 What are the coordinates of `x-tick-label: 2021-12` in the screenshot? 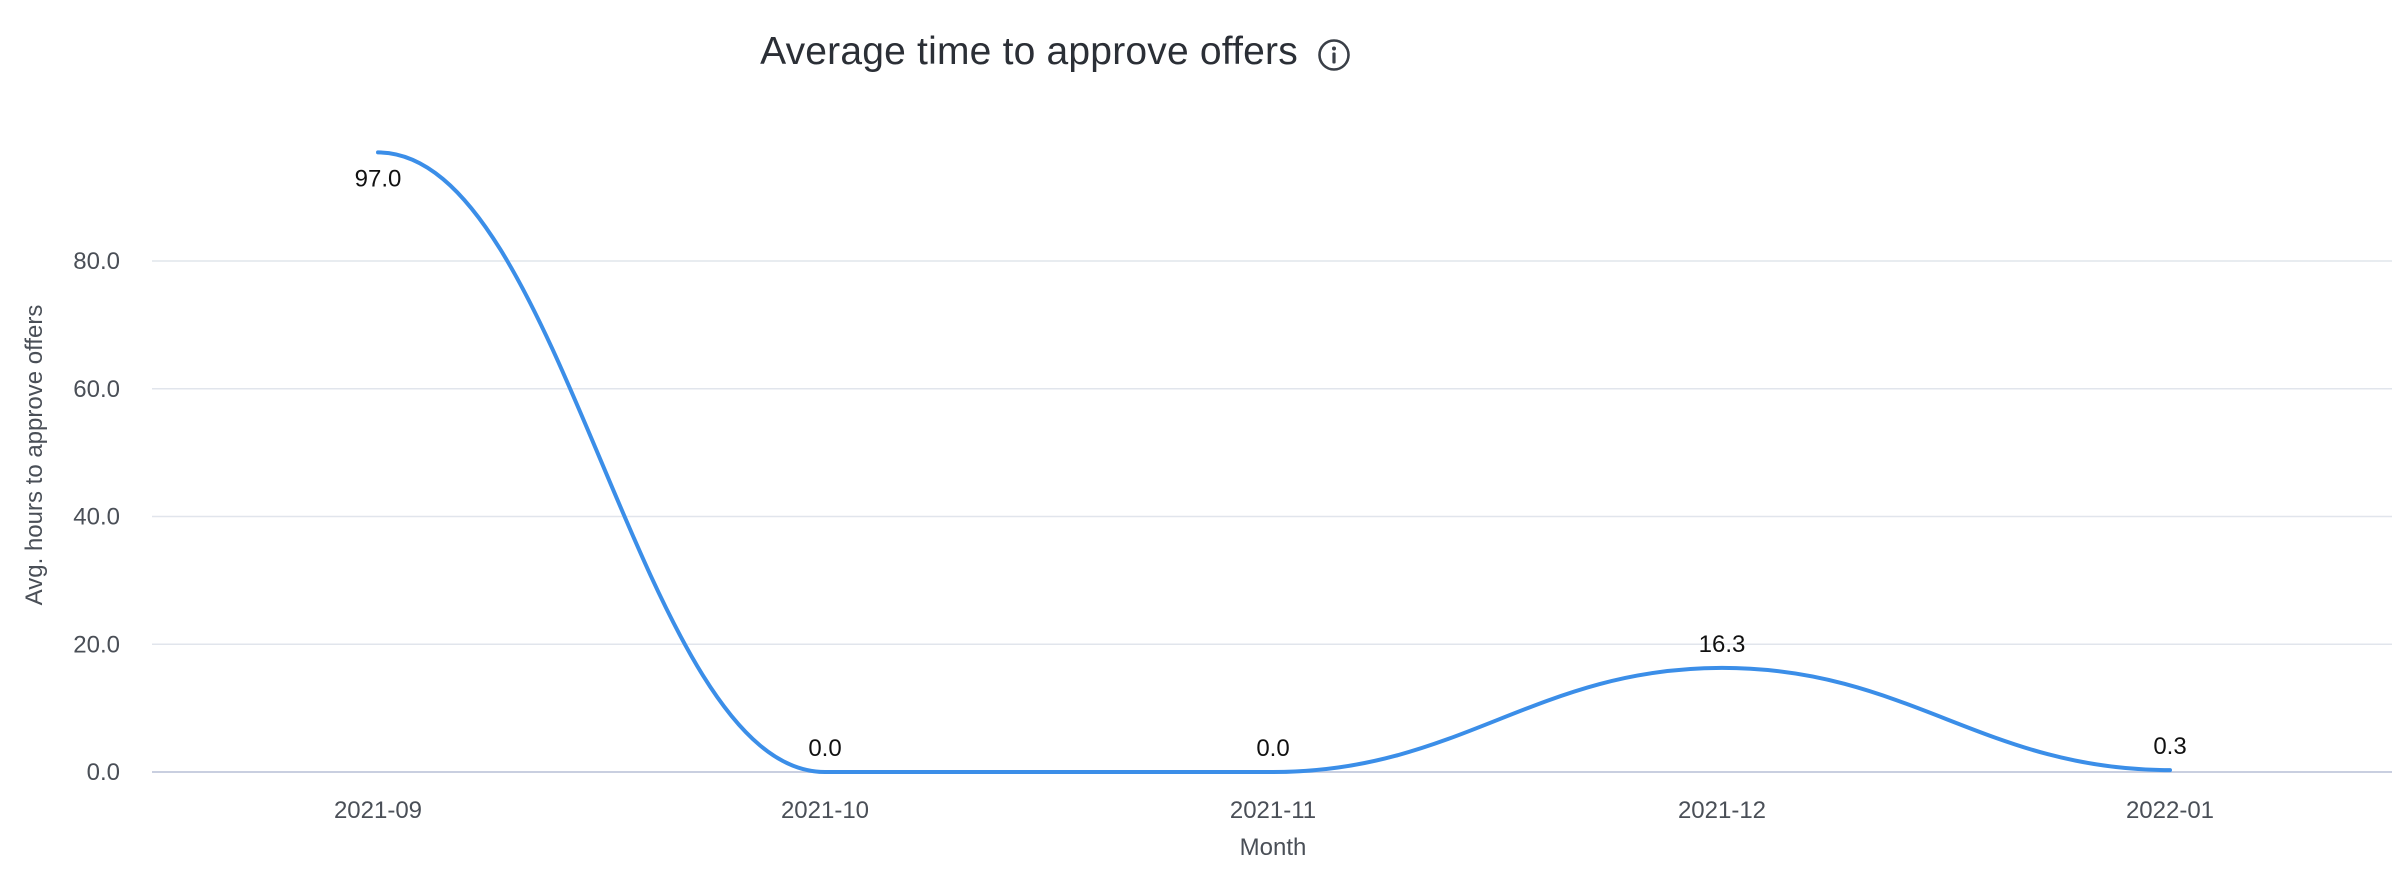 It's located at (1722, 810).